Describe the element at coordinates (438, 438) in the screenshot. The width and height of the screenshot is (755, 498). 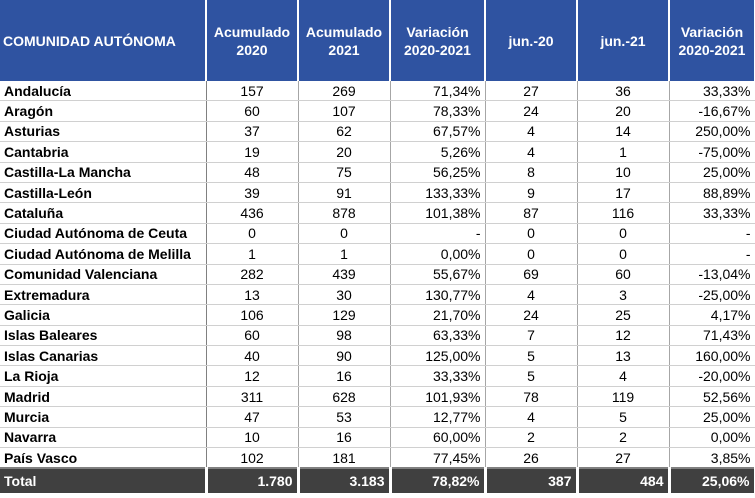
I see `variacion-acumulado-cell: 60,00%` at that location.